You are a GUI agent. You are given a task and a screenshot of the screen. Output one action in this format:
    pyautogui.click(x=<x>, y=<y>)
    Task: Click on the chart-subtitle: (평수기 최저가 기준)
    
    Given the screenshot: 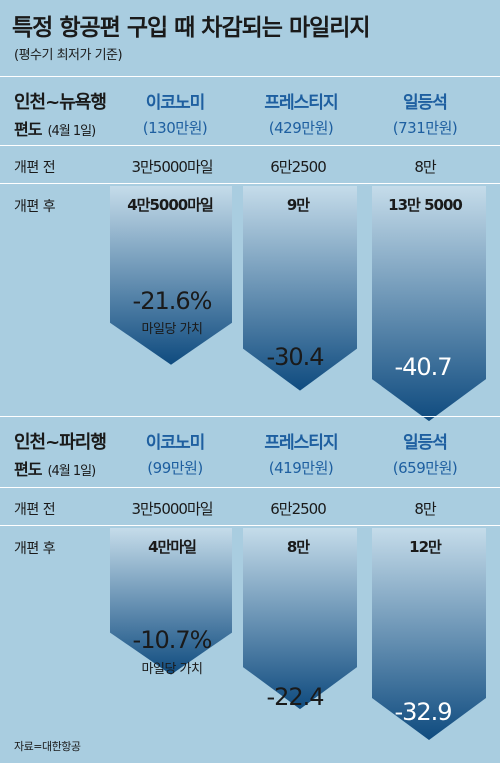 What is the action you would take?
    pyautogui.click(x=68, y=55)
    